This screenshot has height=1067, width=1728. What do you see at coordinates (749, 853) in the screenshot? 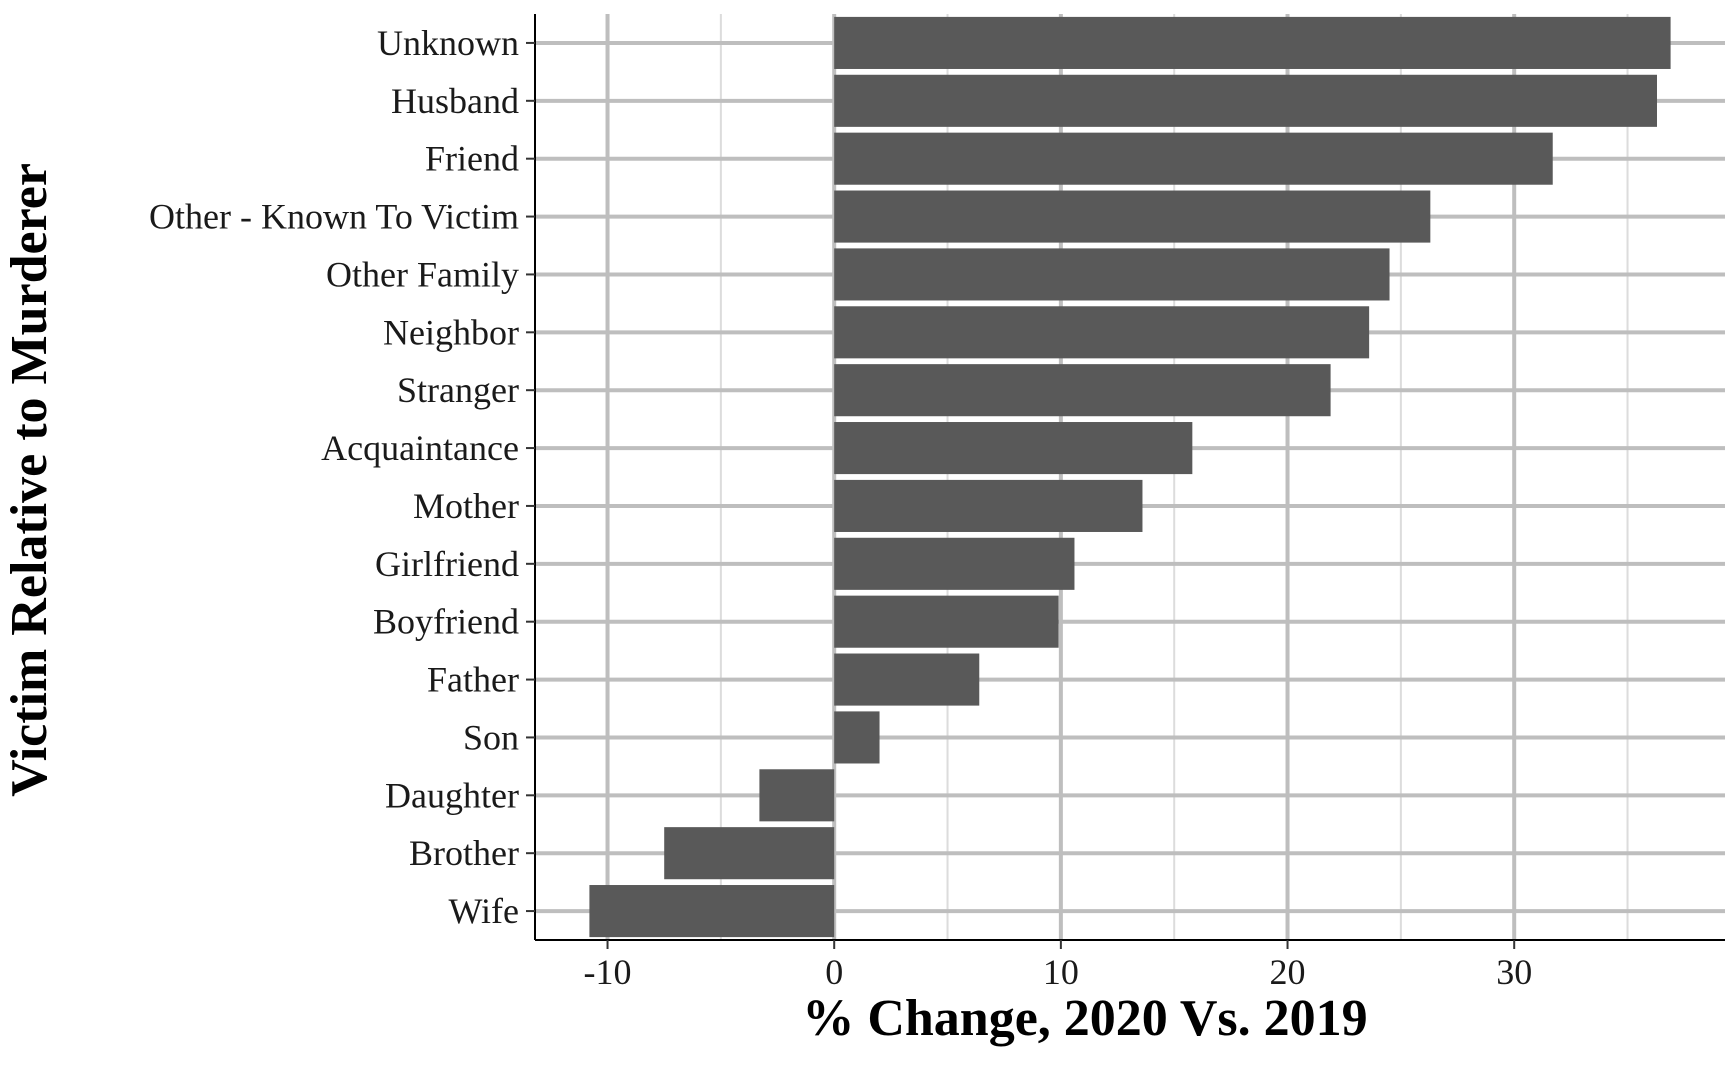
I see `bar-brother` at bounding box center [749, 853].